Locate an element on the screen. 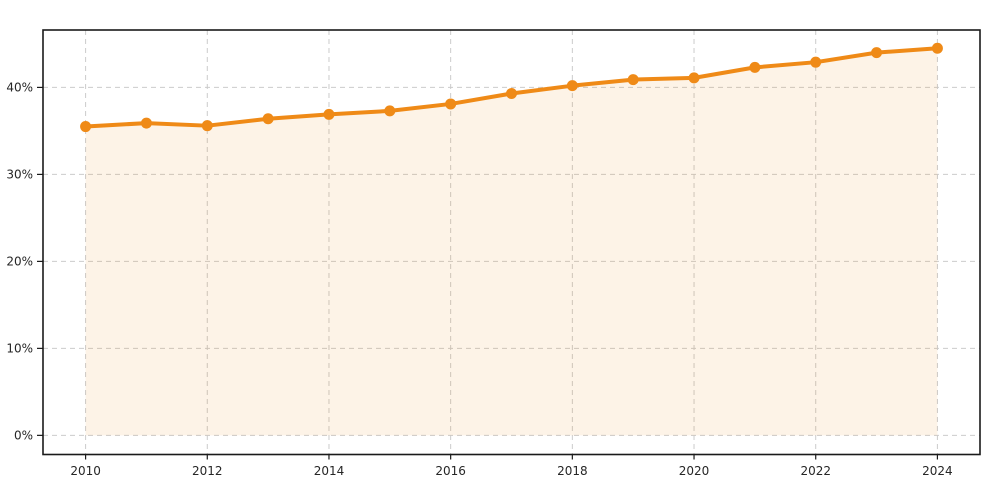  data-point-2012 is located at coordinates (207, 126).